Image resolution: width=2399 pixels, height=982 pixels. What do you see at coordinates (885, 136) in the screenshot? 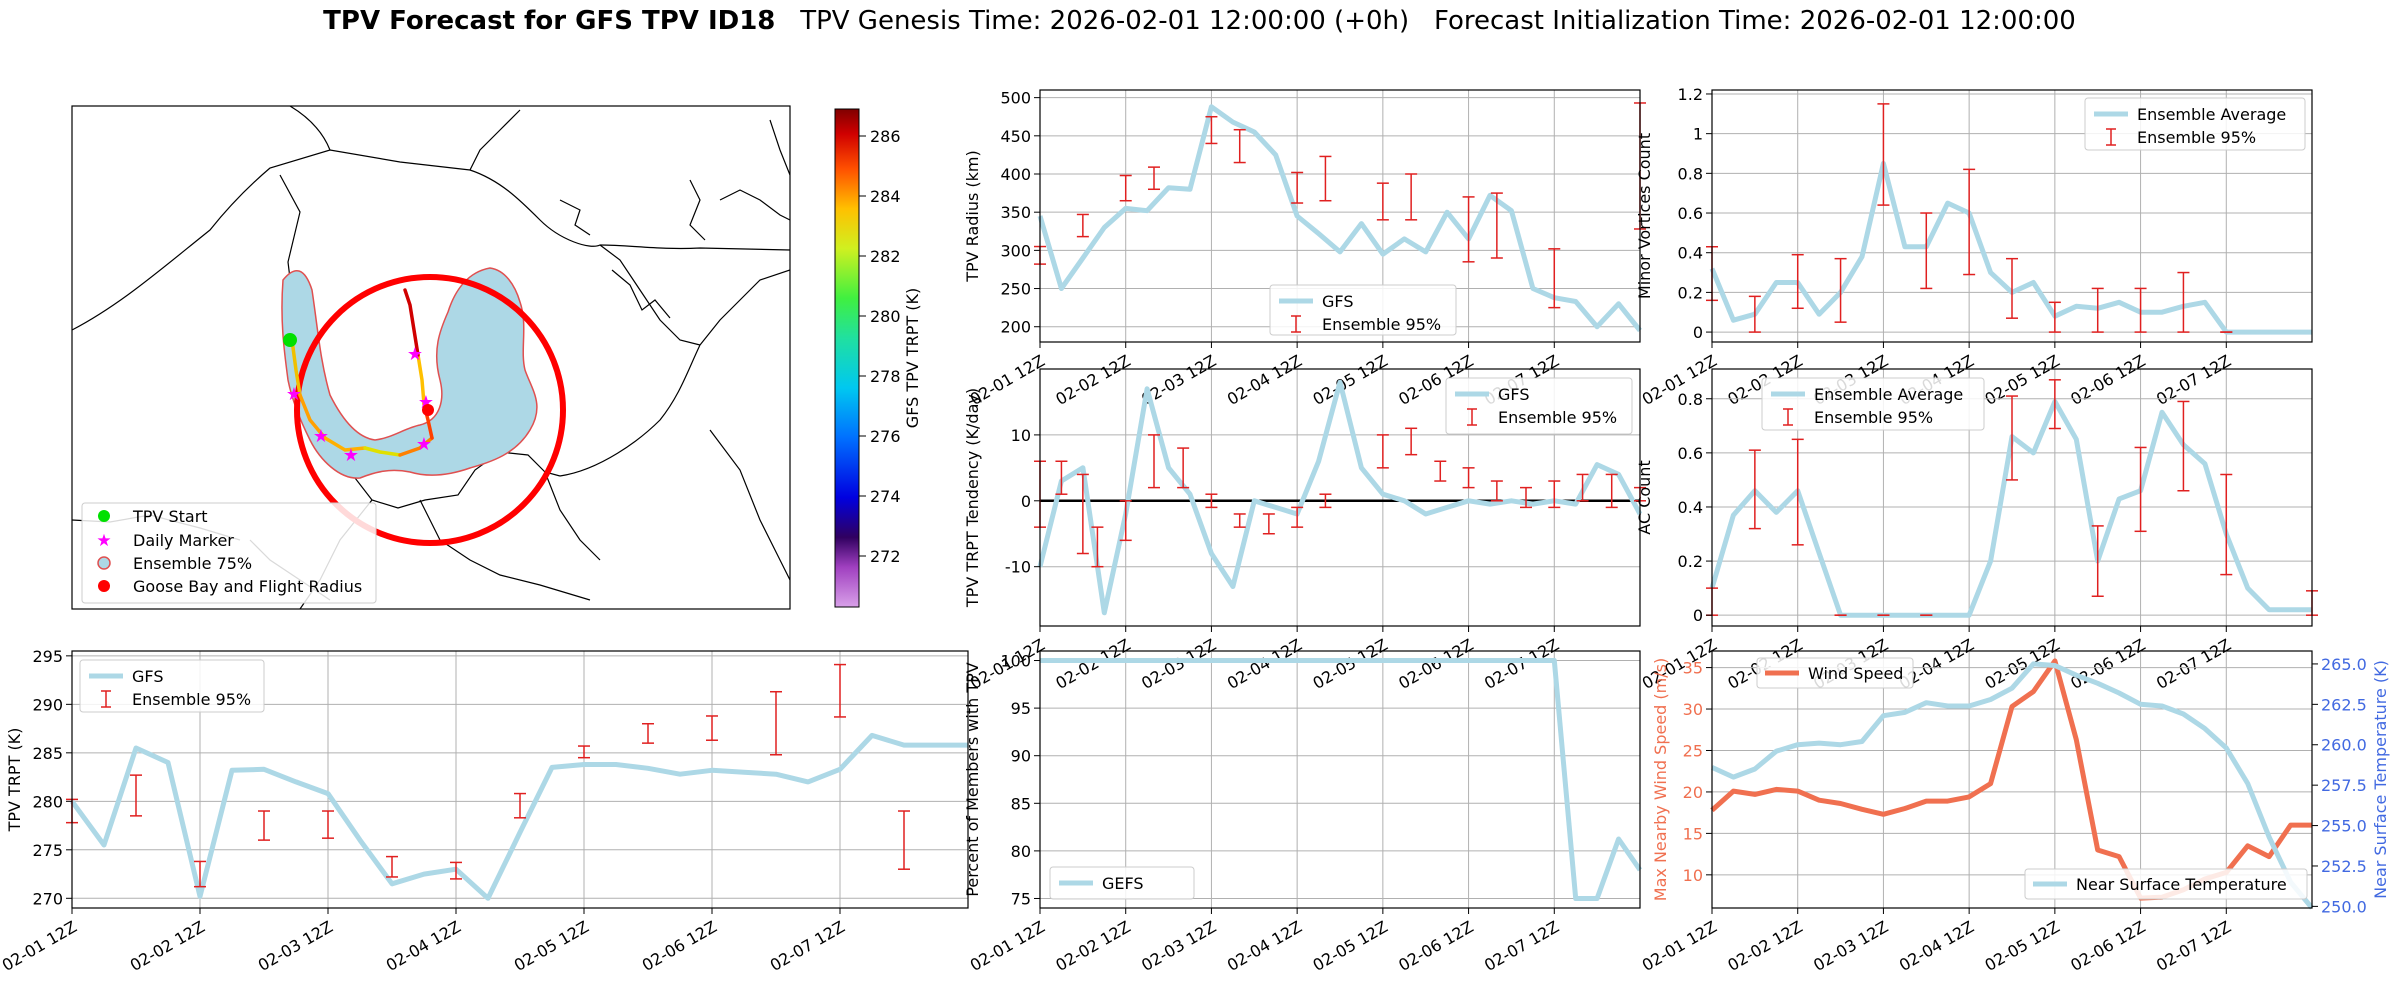
I see `colorbar-tick-label: 286` at bounding box center [885, 136].